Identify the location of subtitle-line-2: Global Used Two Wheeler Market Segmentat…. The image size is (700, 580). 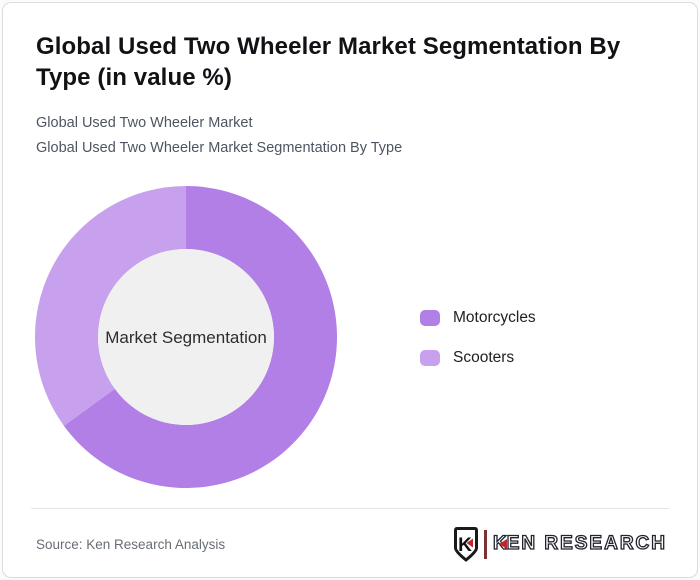
(219, 148).